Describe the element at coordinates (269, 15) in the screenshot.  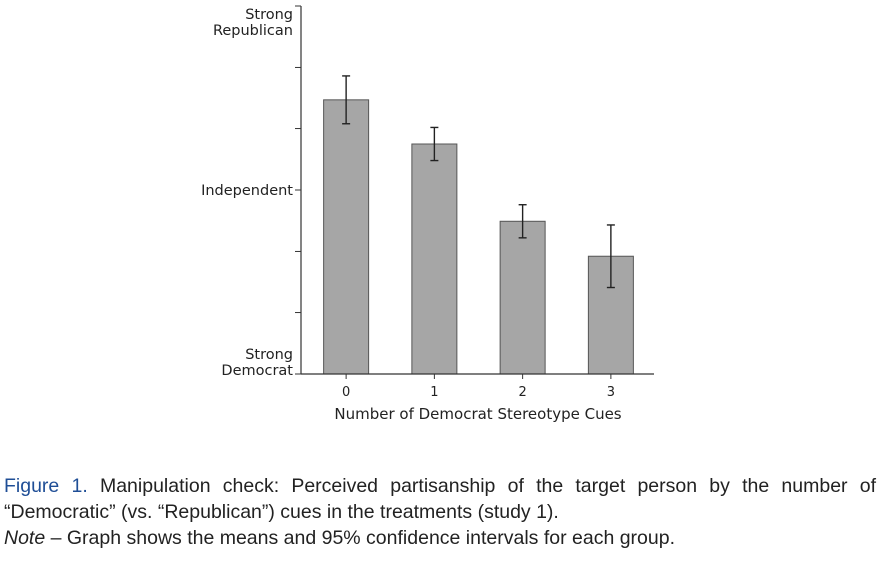
I see `y-label-0-line-0: Strong` at that location.